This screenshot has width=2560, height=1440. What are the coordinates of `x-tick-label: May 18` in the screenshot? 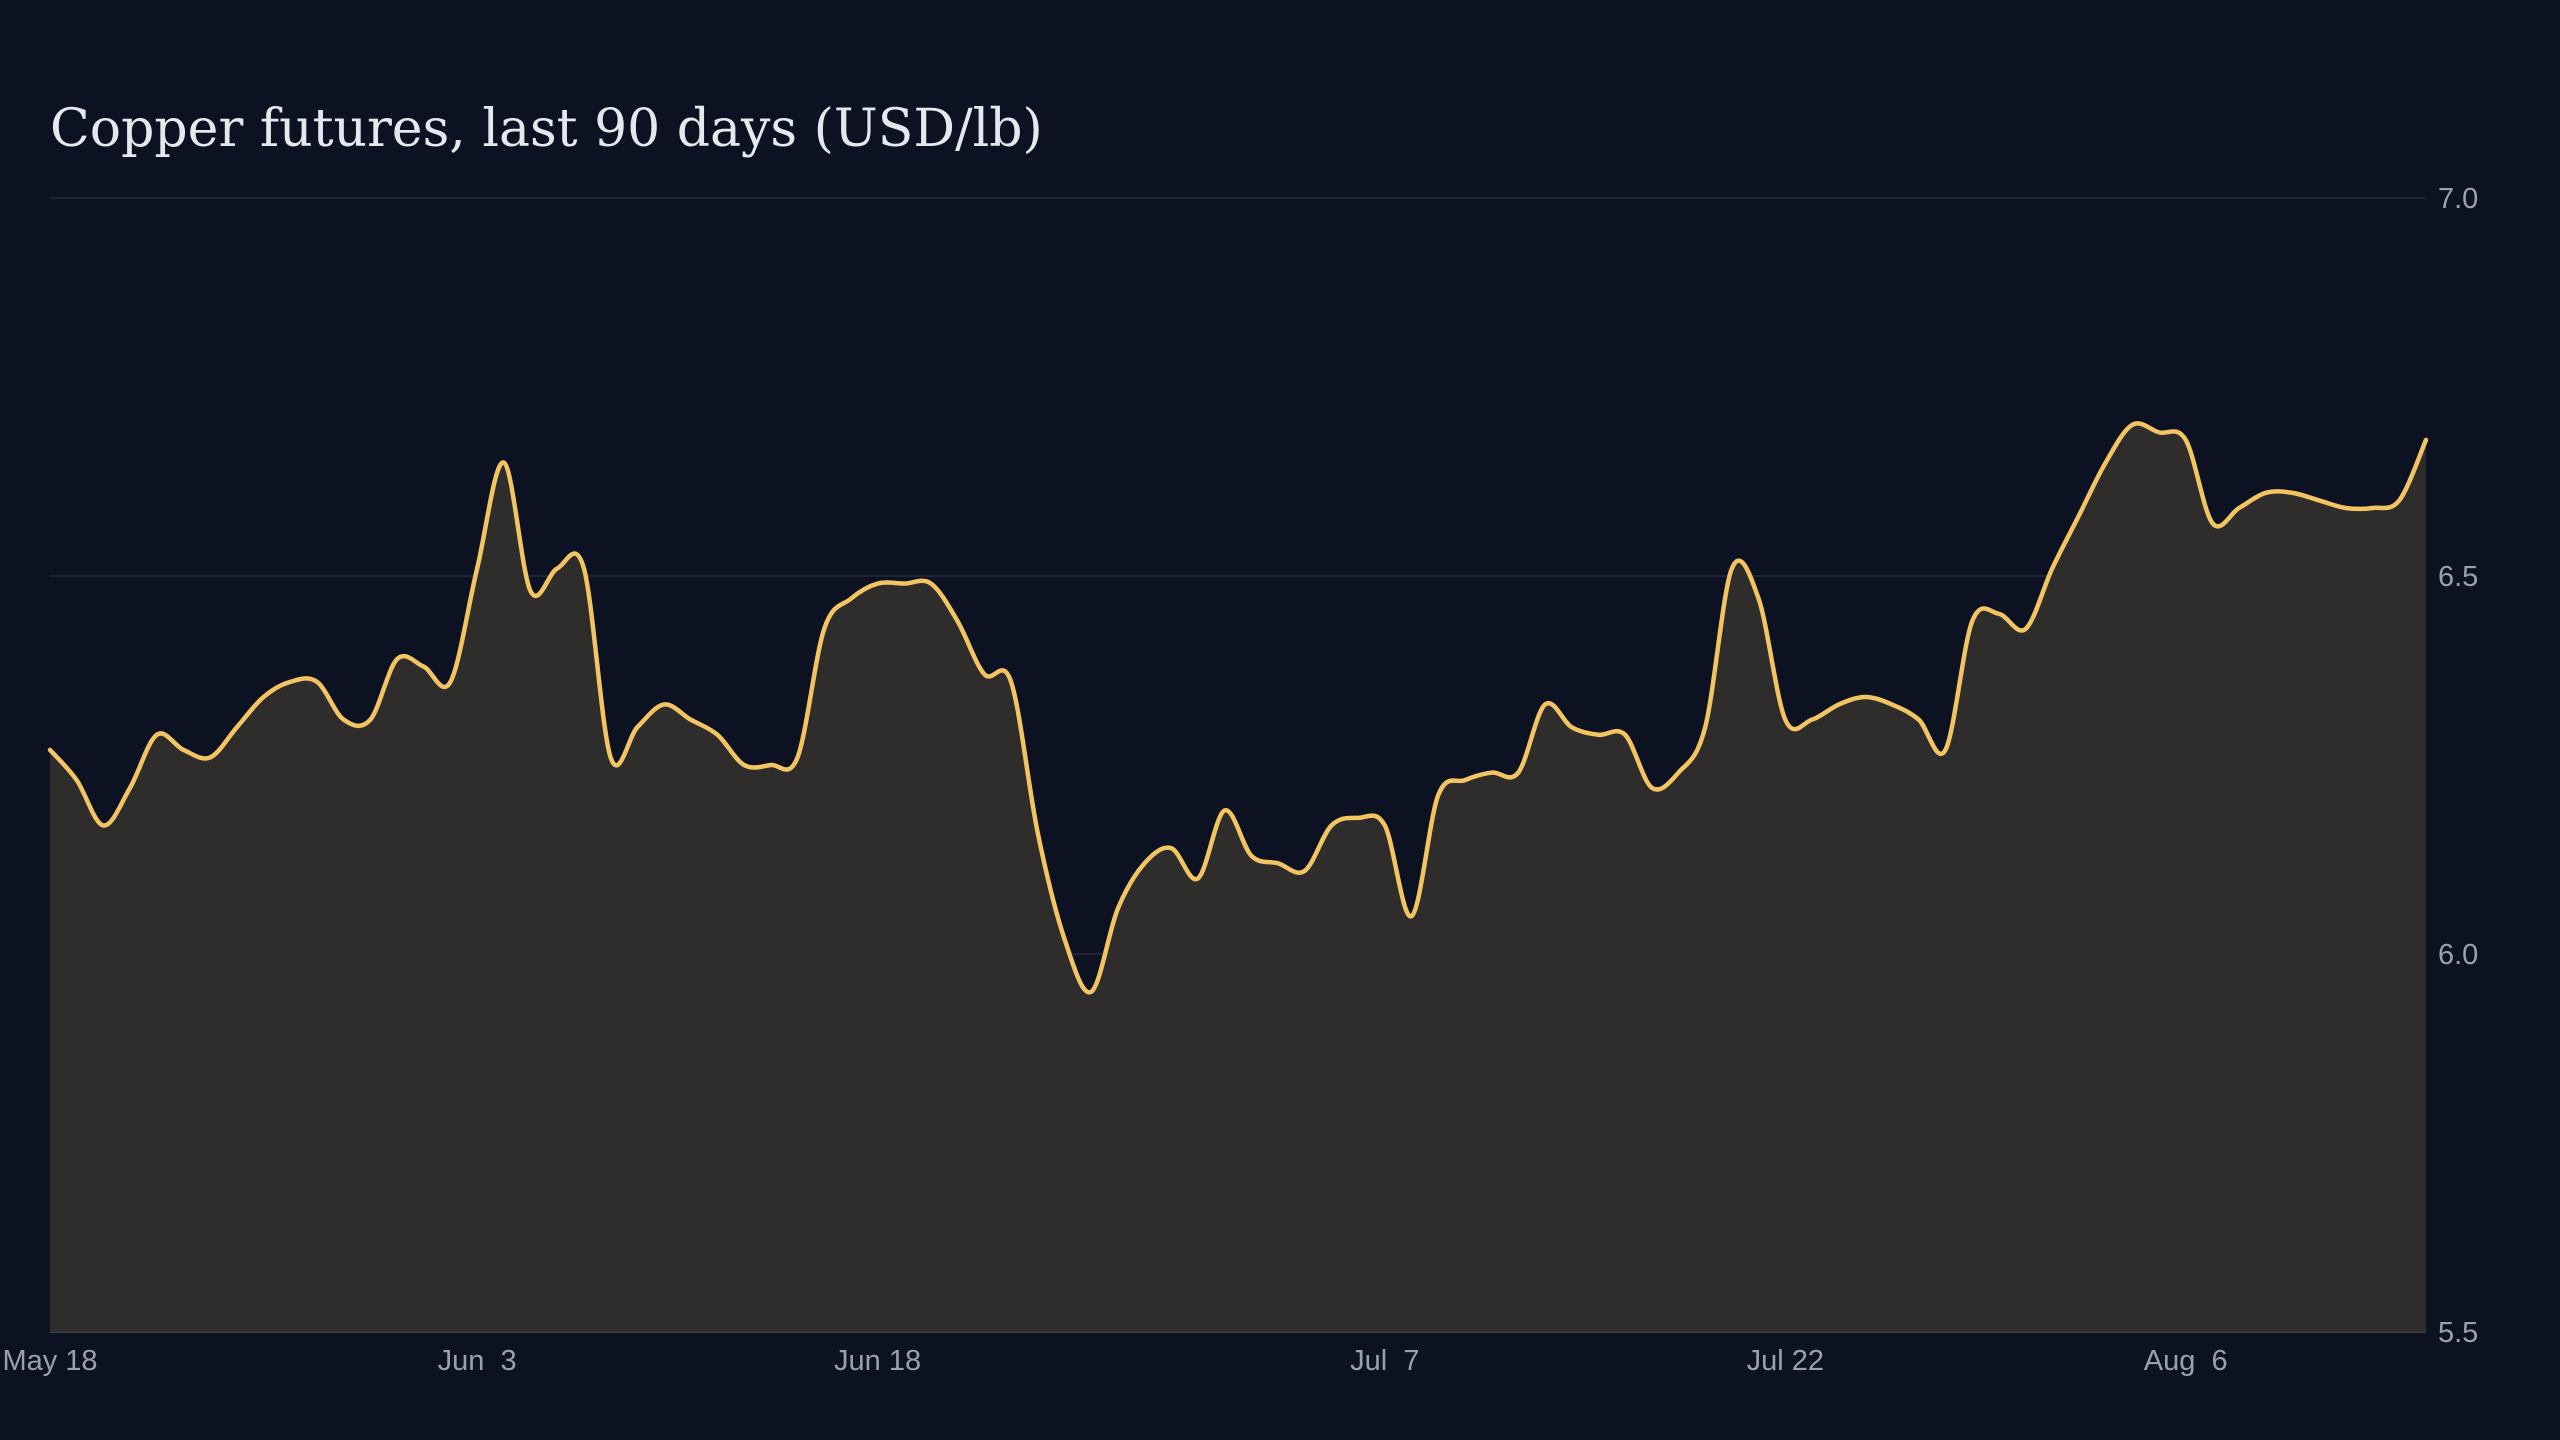 It's located at (49, 1361).